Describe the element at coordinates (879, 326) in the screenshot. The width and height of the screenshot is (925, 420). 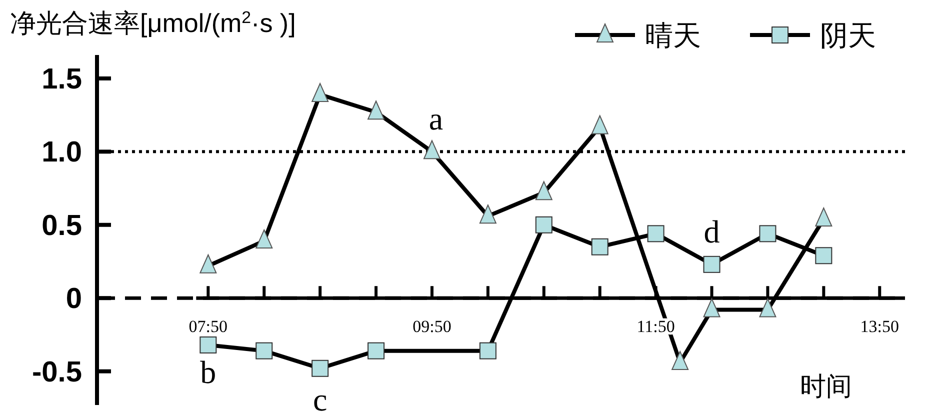
I see `x-tick-label: 13:50` at that location.